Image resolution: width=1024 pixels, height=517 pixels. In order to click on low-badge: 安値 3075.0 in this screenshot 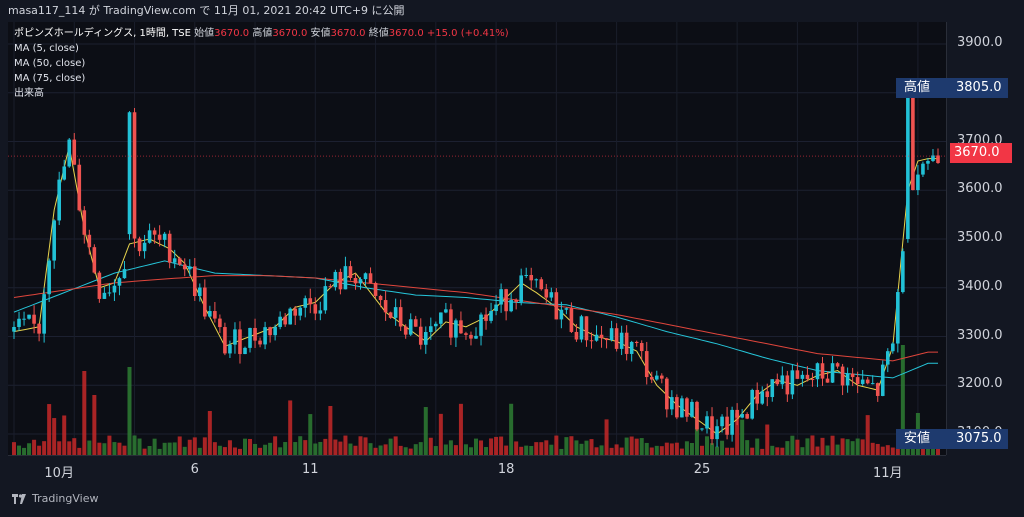, I will do `click(952, 439)`.